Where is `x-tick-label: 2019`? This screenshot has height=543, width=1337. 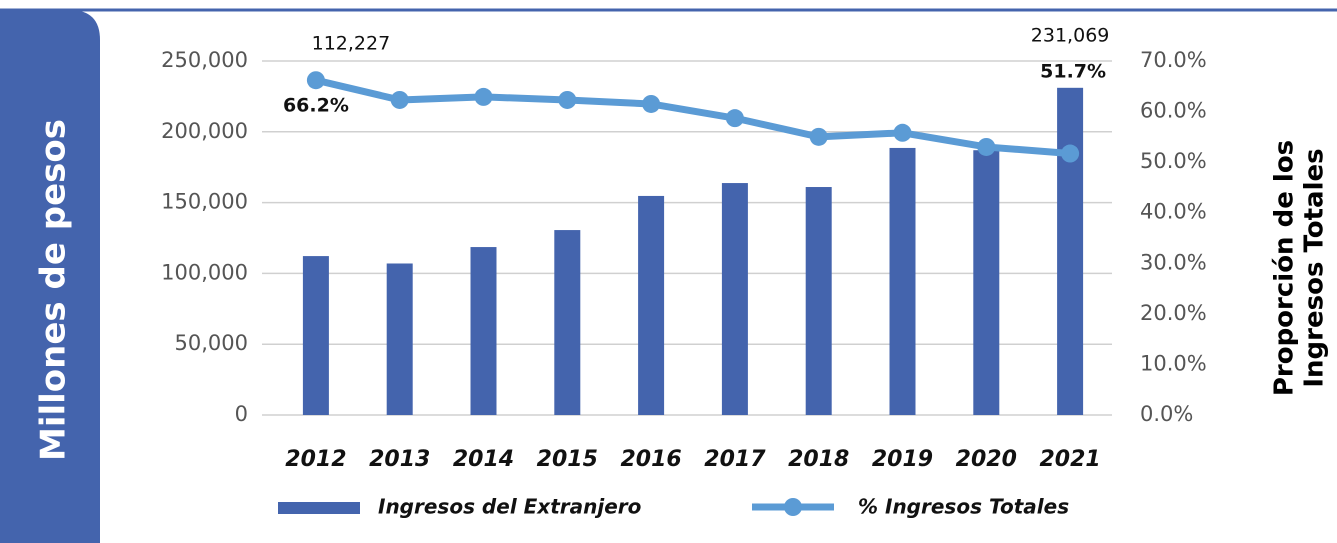 x-tick-label: 2019 is located at coordinates (902, 459).